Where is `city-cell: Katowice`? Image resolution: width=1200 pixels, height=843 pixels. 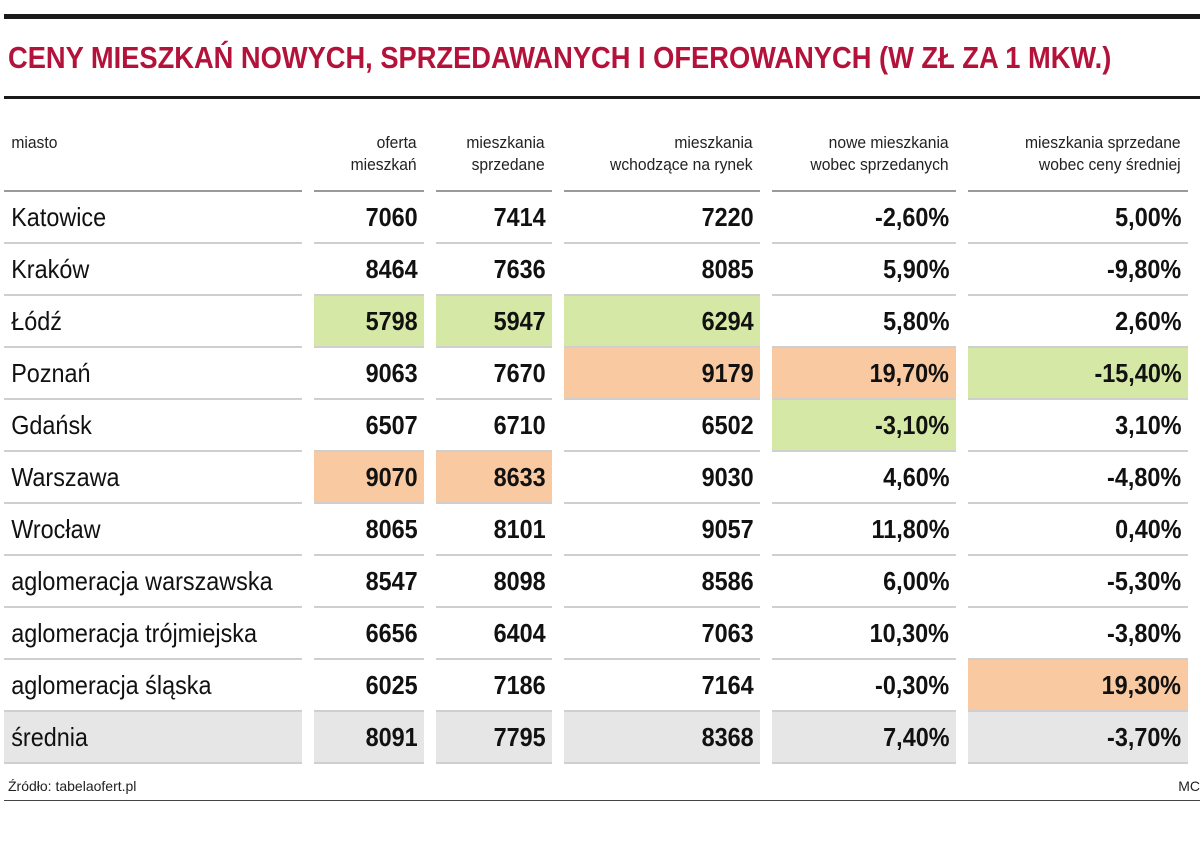
city-cell: Katowice is located at coordinates (153, 218).